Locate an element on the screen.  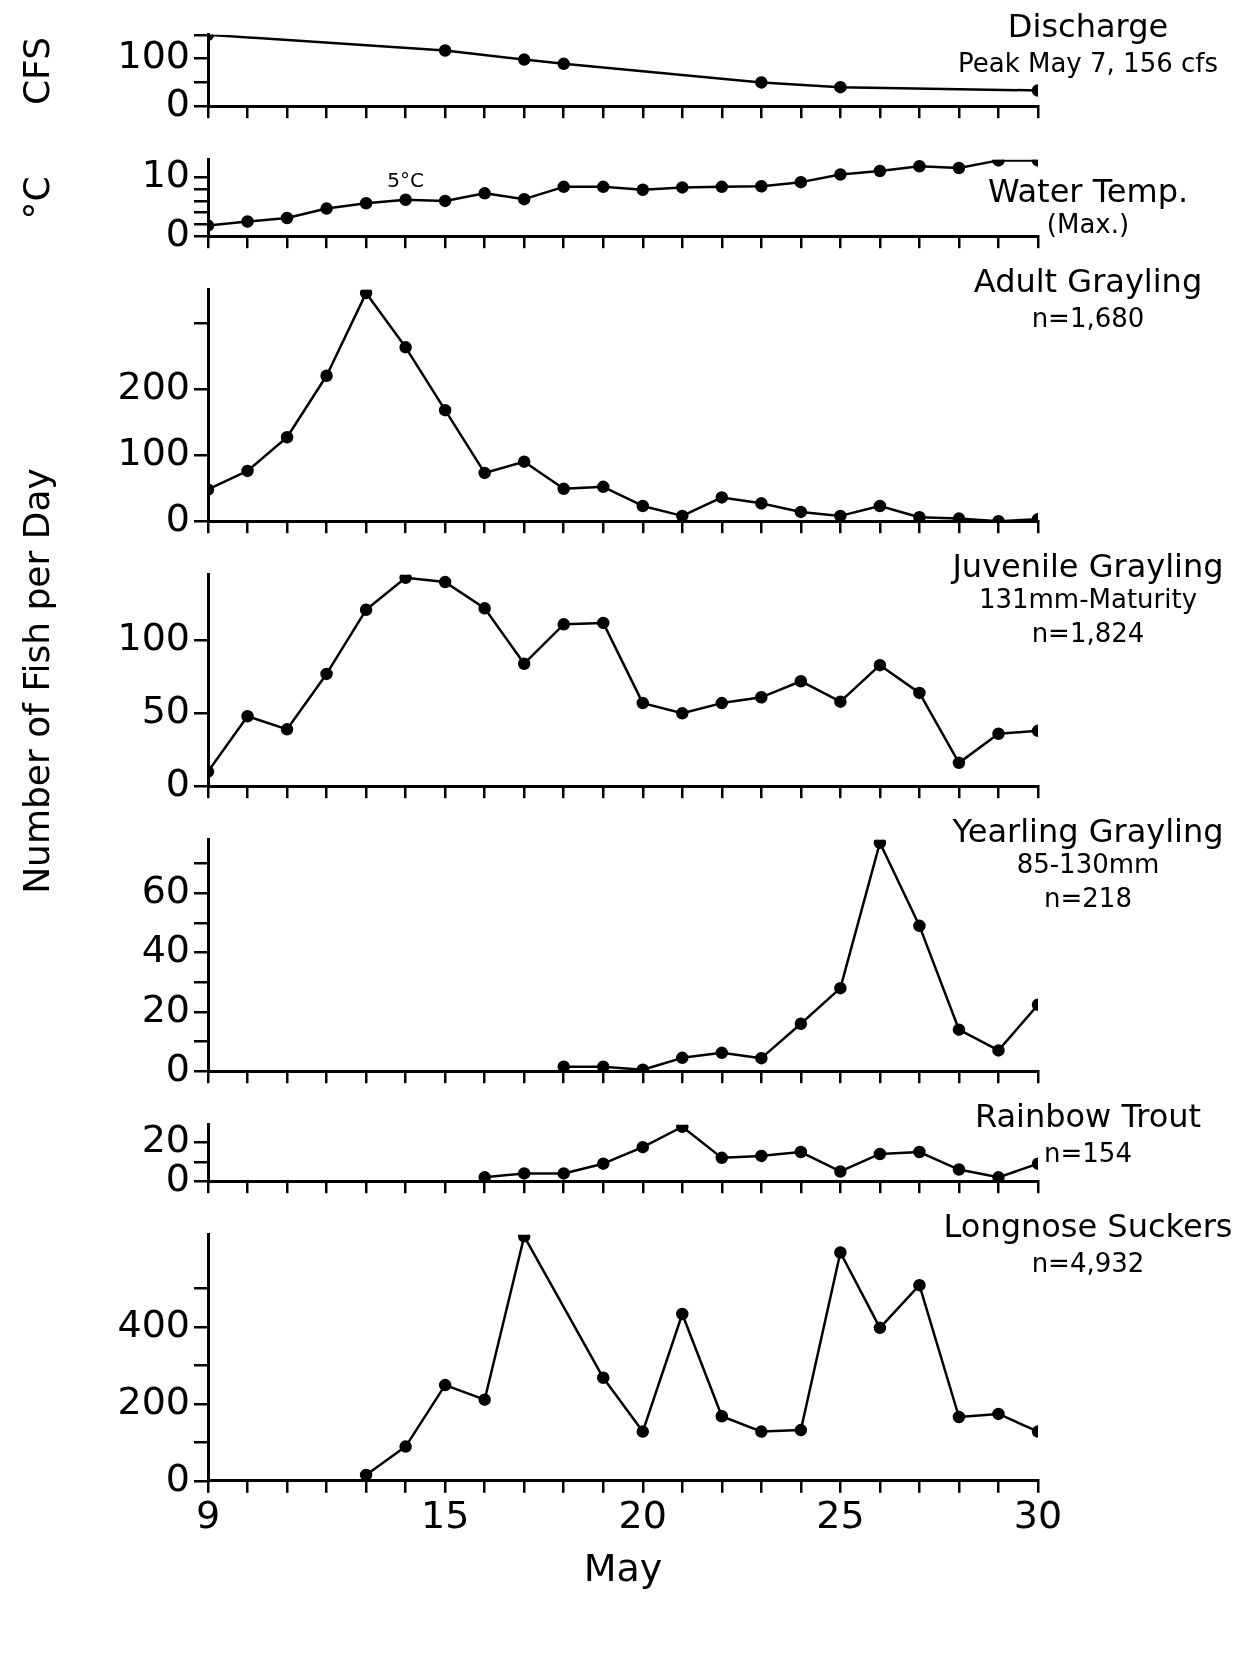
text: (Max.) is located at coordinates (1087, 224).